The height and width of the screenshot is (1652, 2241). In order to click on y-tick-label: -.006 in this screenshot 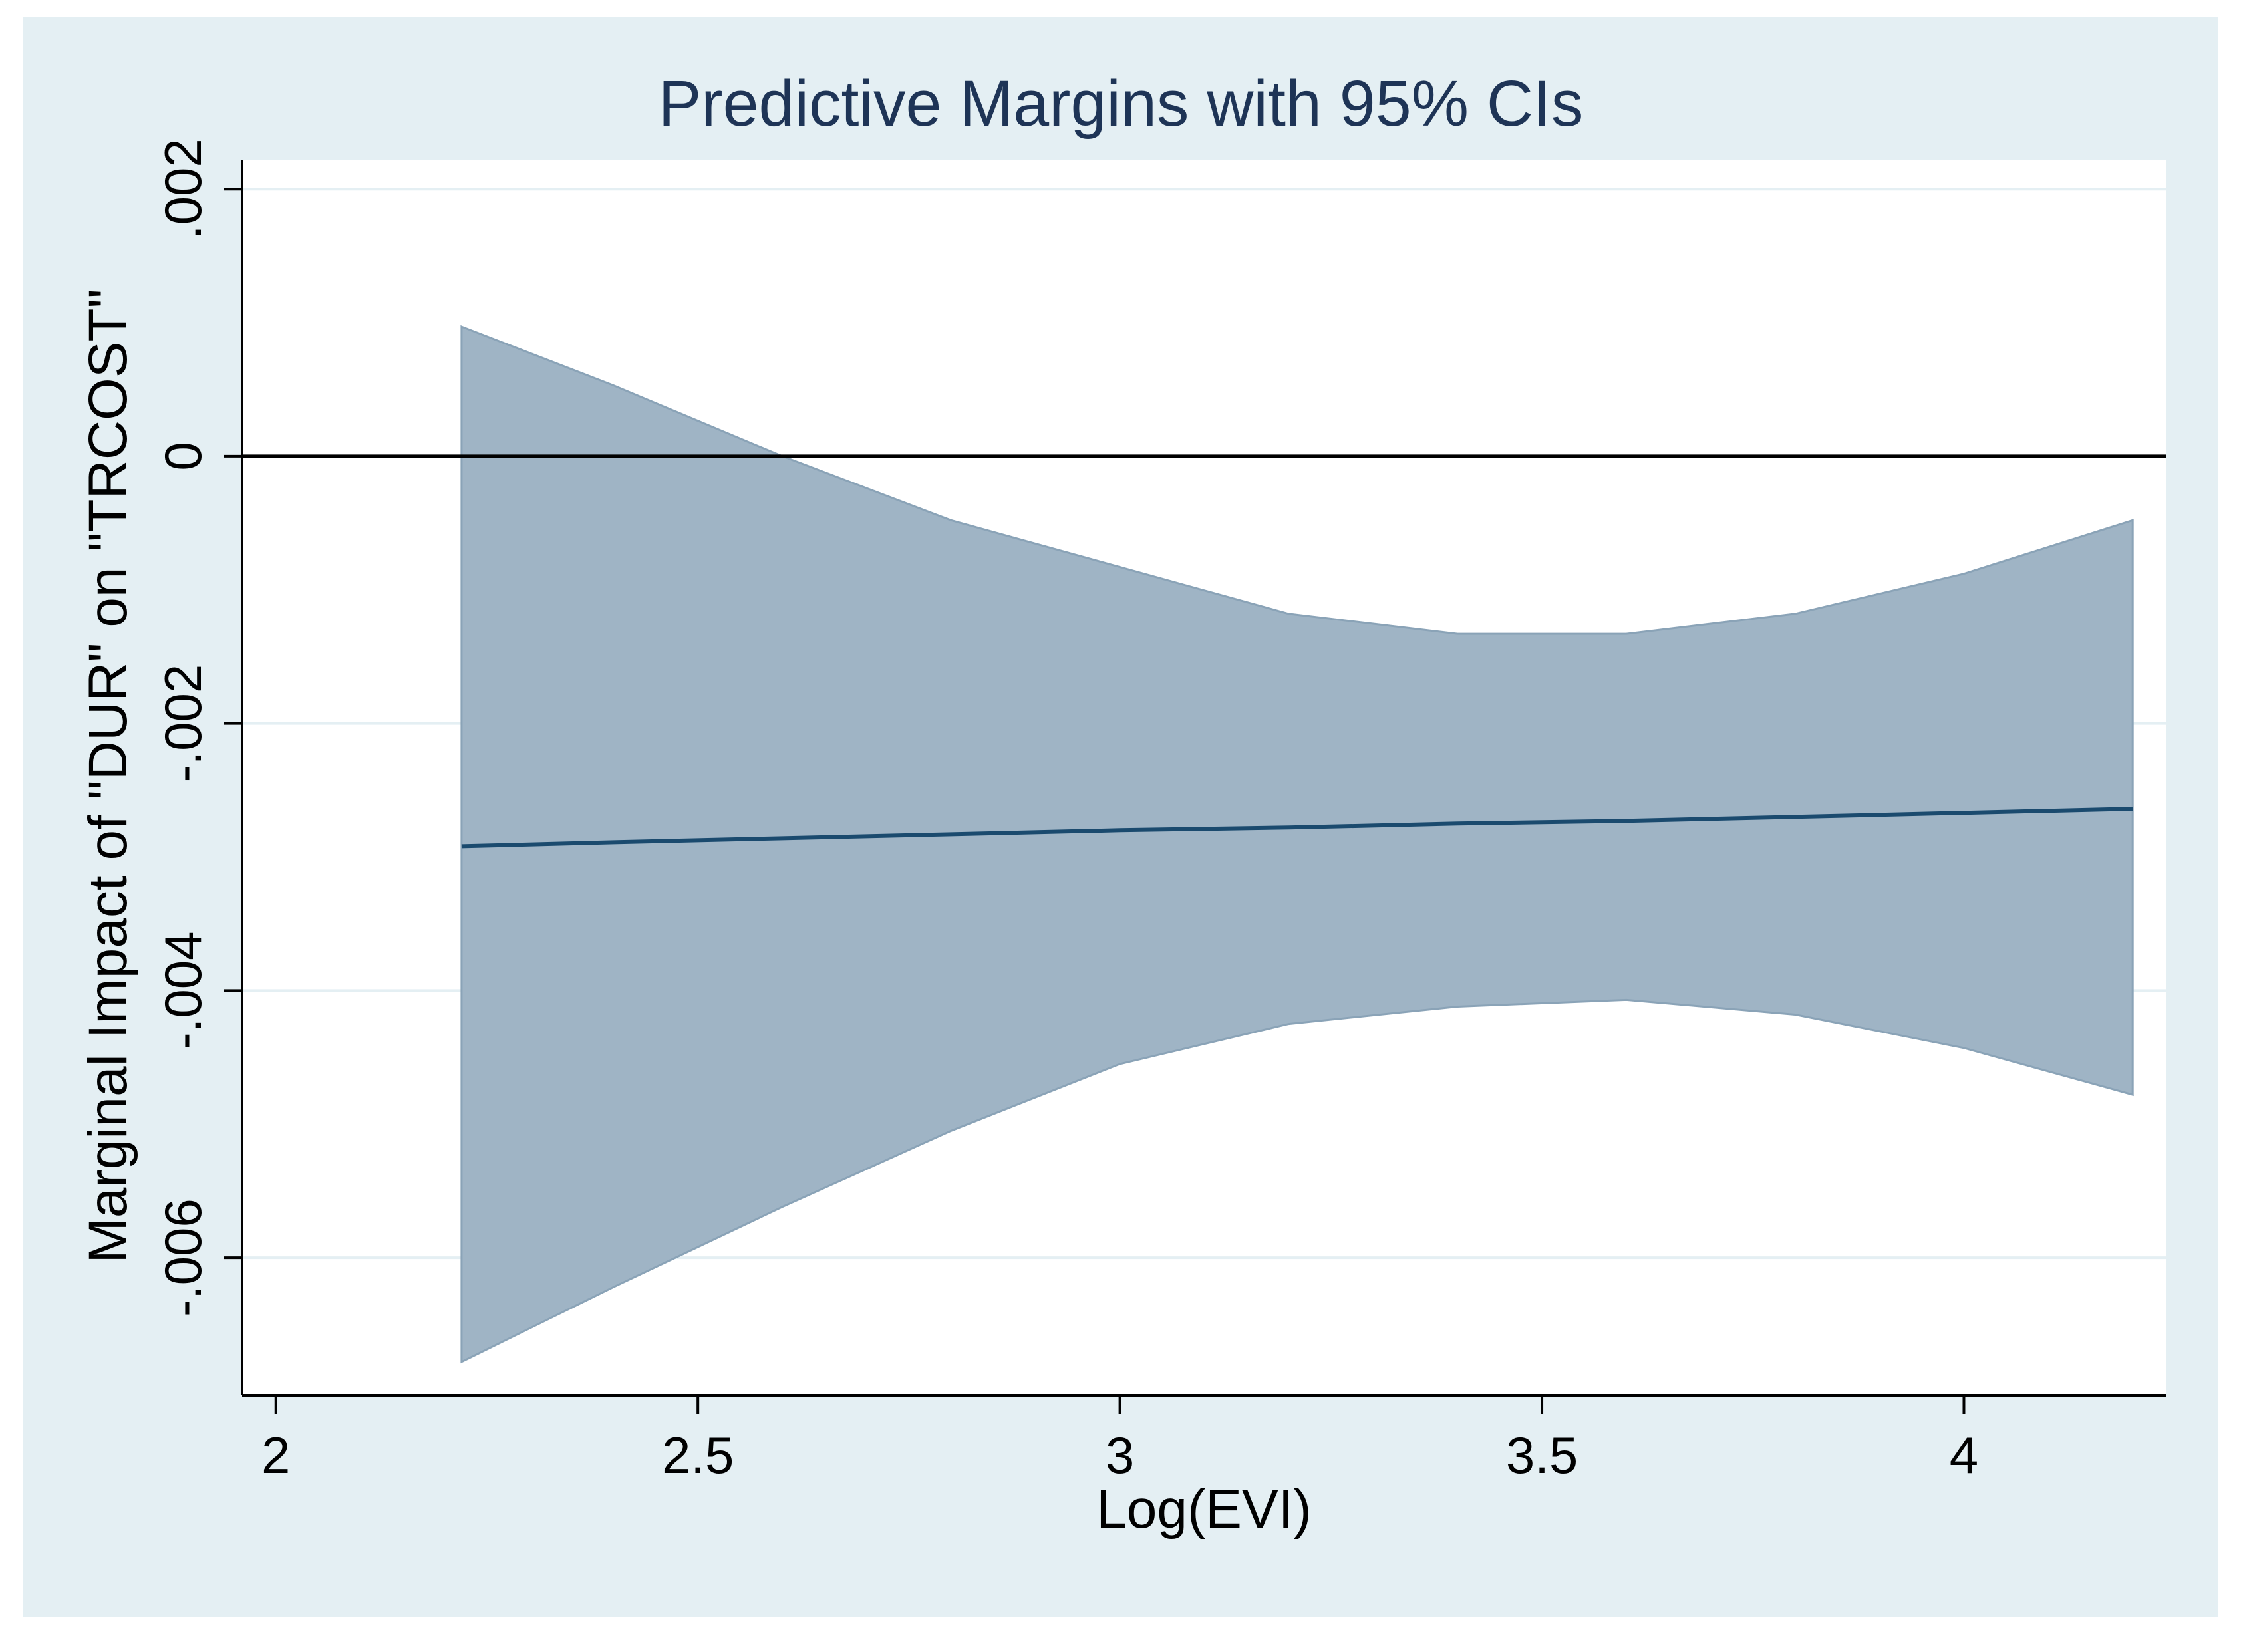, I will do `click(183, 1257)`.